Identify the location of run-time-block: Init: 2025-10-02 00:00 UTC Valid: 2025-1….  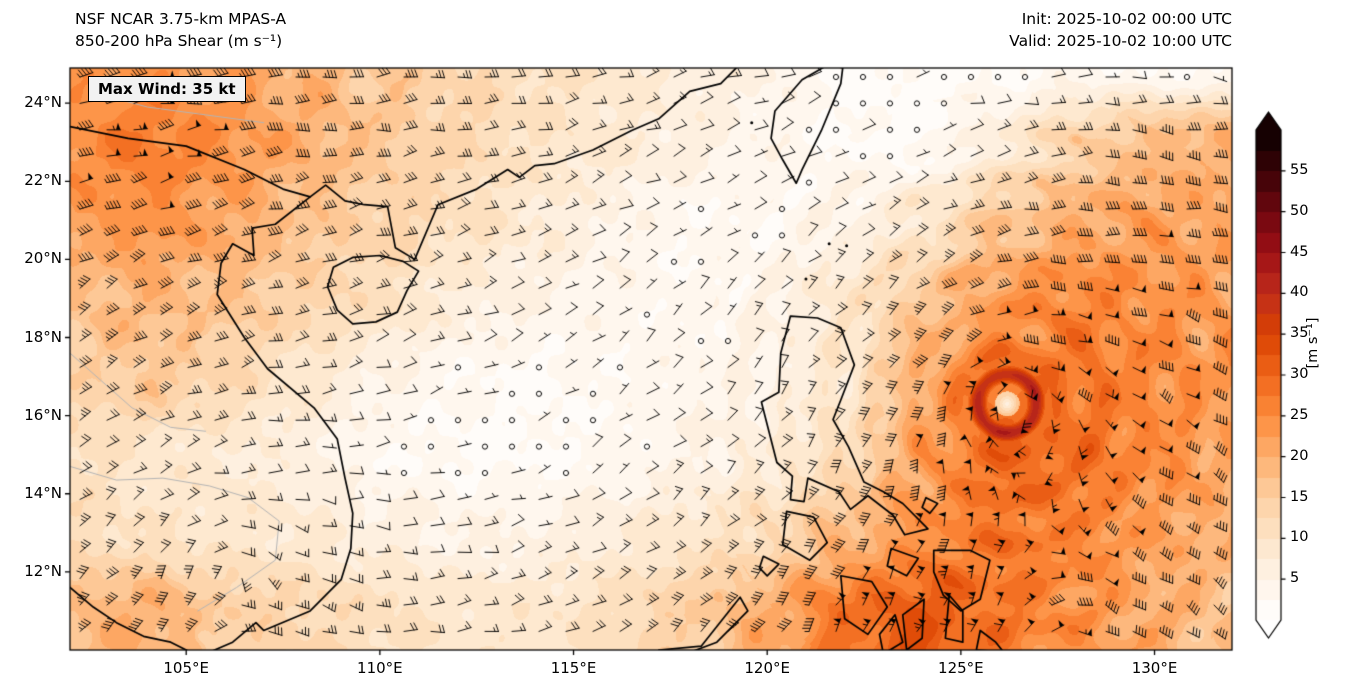
(1120, 30).